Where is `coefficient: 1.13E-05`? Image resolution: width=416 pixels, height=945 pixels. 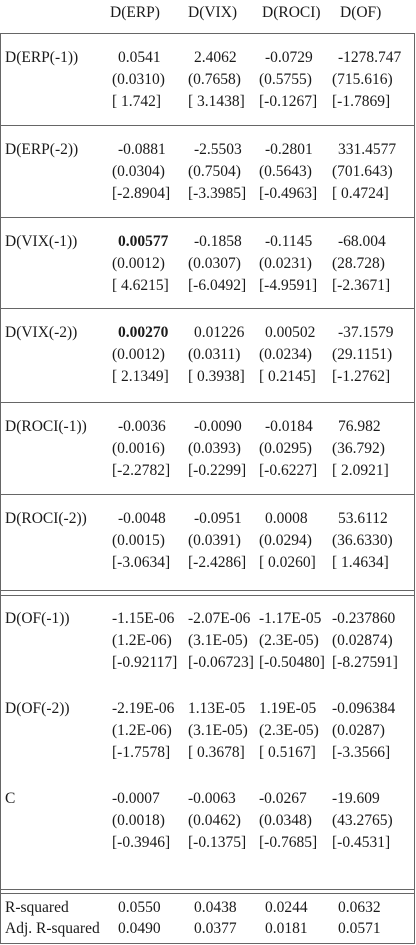 coefficient: 1.13E-05 is located at coordinates (217, 708).